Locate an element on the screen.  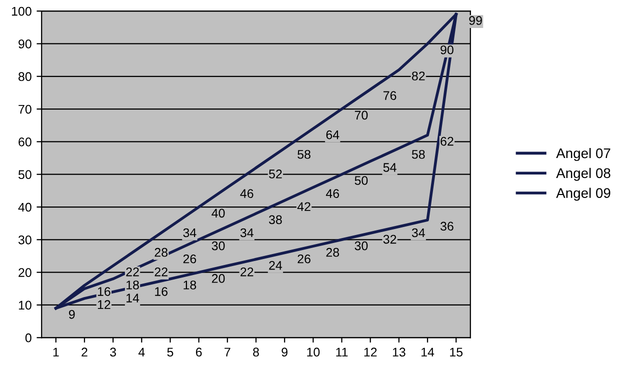
x-tick-label: 3 is located at coordinates (113, 352).